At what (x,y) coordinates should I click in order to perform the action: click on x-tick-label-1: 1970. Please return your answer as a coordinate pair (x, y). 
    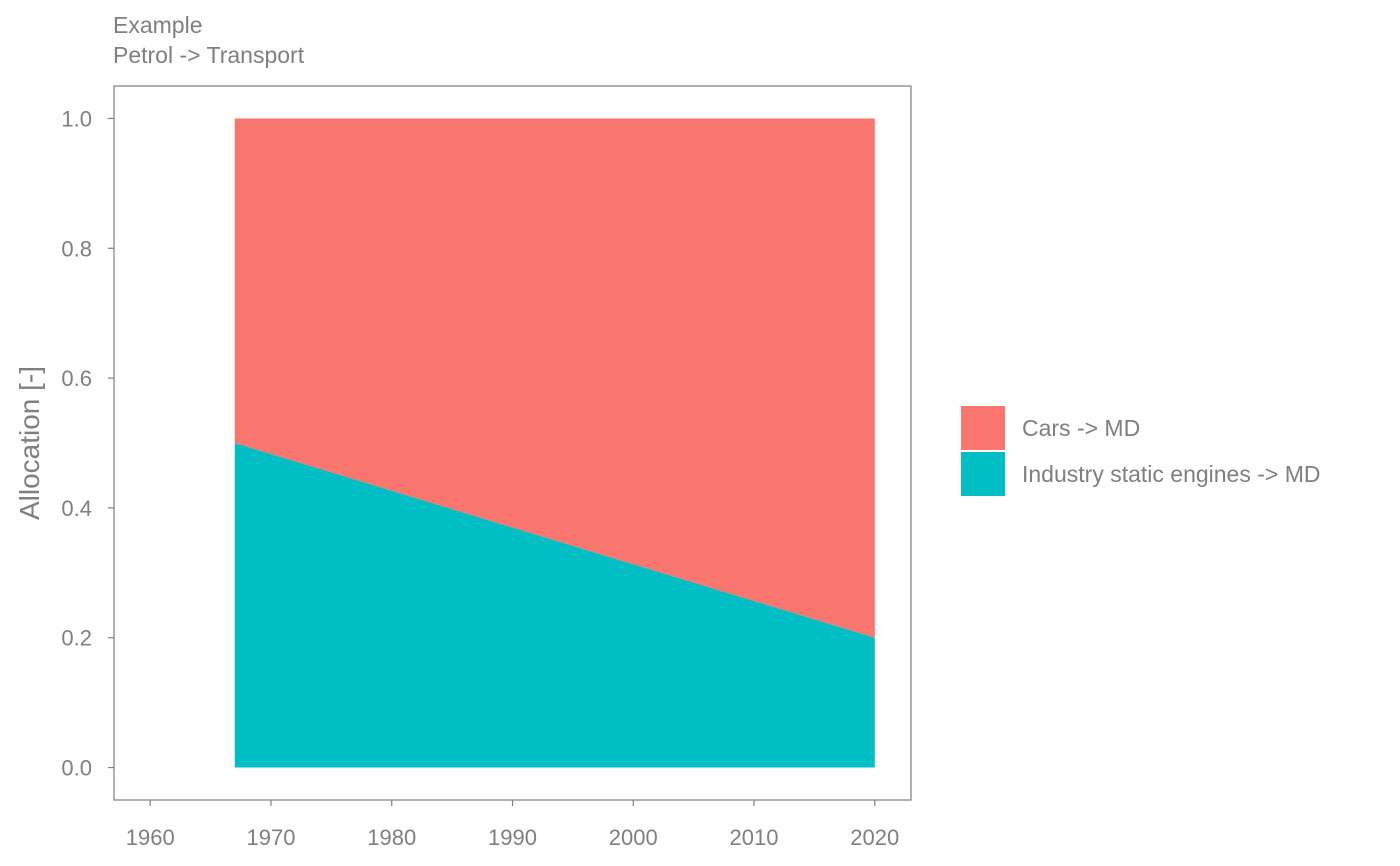
    Looking at the image, I should click on (271, 837).